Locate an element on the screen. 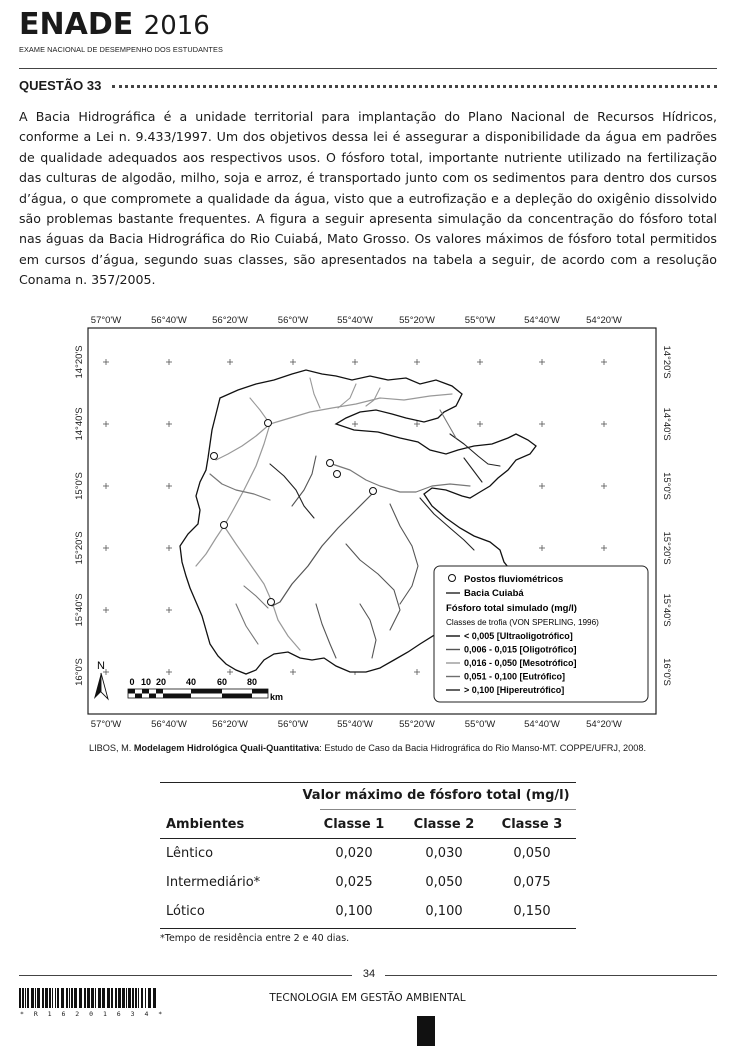 Image resolution: width=735 pixels, height=1063 pixels. scale-bar: 0 10 20 40 60 80 km is located at coordinates (205, 689).